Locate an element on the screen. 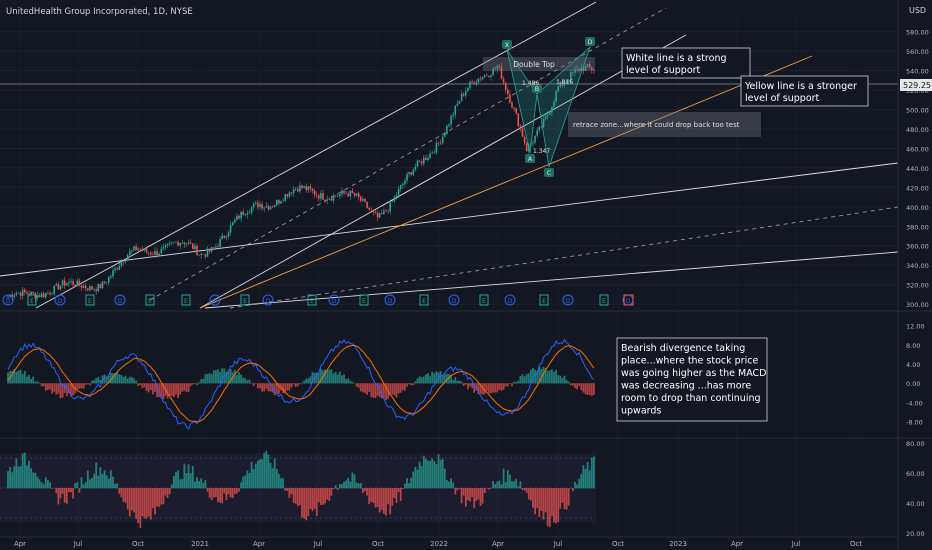 The height and width of the screenshot is (550, 932). event-marker-dividend is located at coordinates (268, 300).